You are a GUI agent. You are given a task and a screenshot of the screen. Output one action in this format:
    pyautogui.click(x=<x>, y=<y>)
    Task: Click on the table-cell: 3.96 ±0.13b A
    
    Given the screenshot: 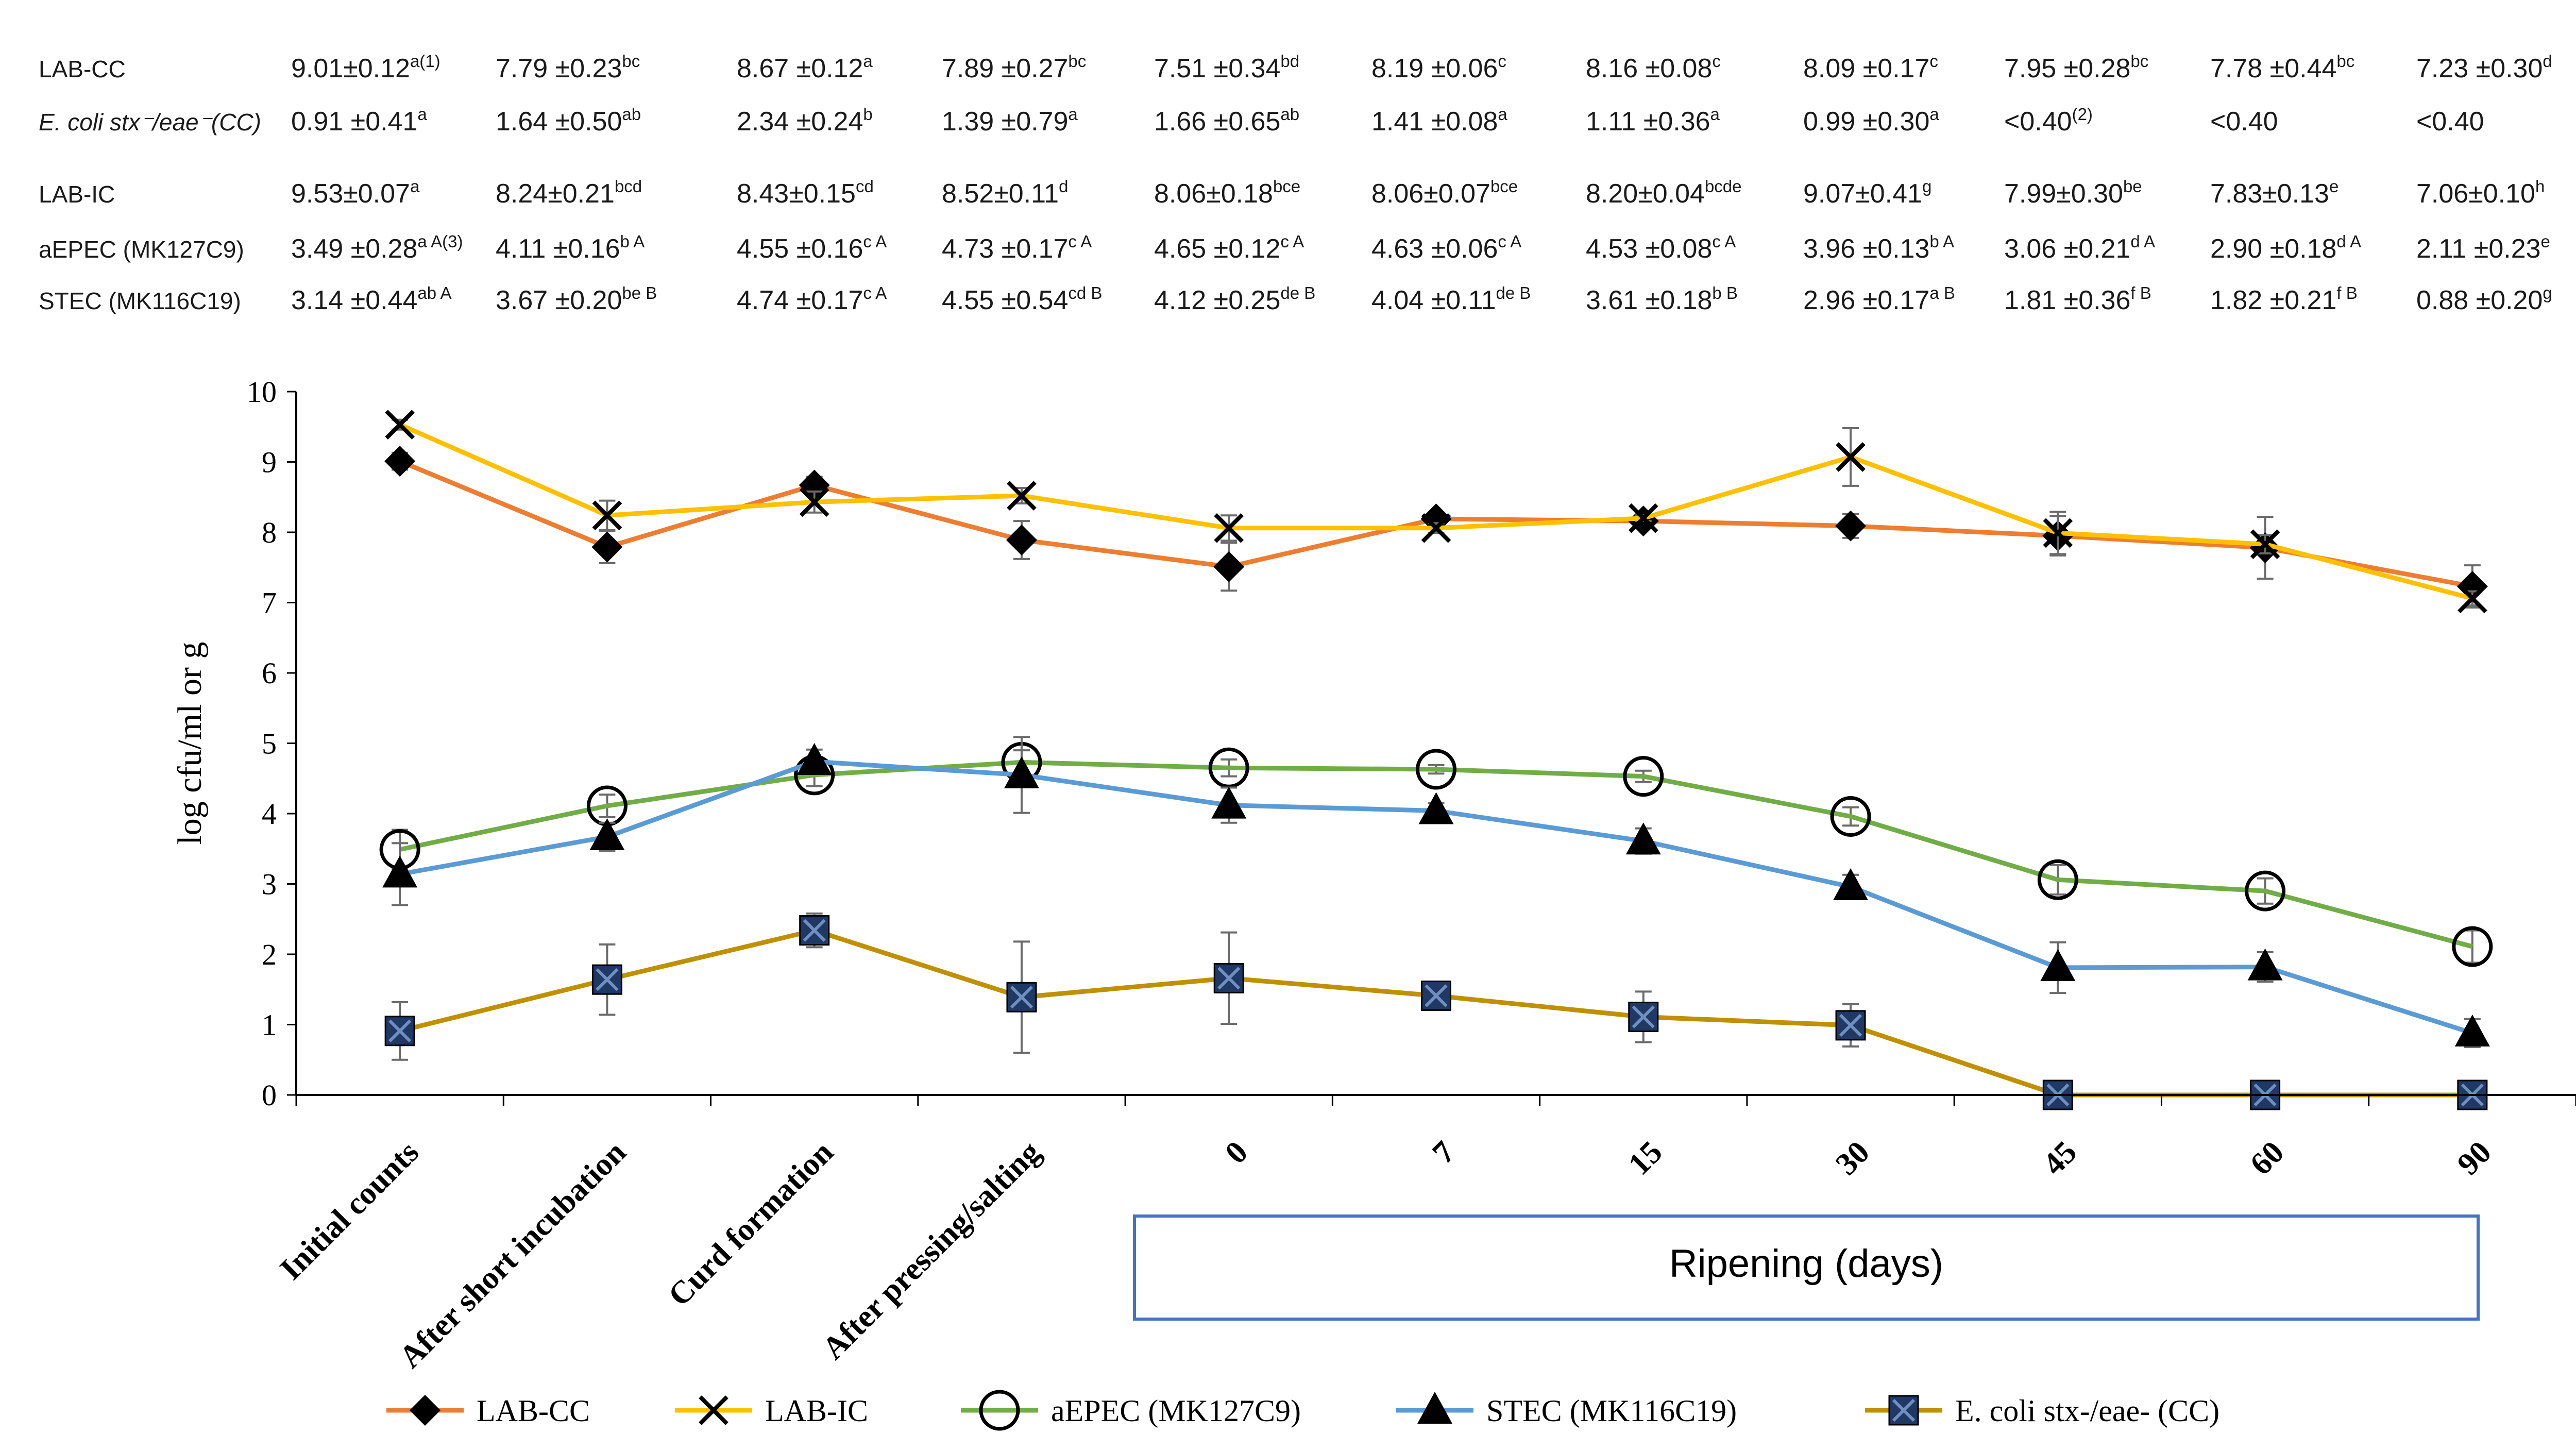 What is the action you would take?
    pyautogui.click(x=1878, y=248)
    